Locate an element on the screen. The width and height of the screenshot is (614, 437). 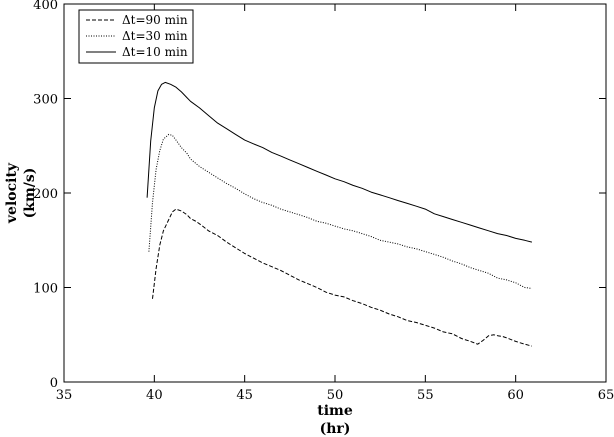
x-tick-label: 60 is located at coordinates (515, 395).